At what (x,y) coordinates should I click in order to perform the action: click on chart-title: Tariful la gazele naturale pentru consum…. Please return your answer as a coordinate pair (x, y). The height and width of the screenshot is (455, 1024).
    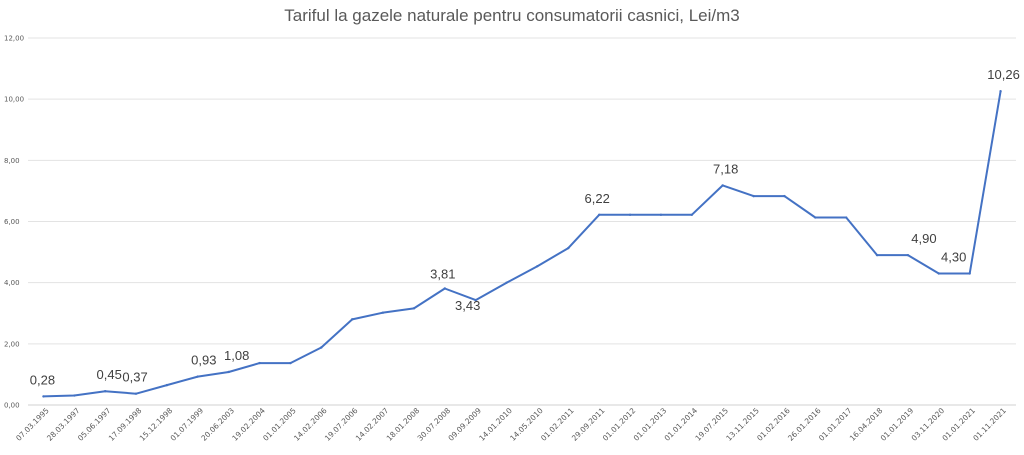
    Looking at the image, I should click on (512, 15).